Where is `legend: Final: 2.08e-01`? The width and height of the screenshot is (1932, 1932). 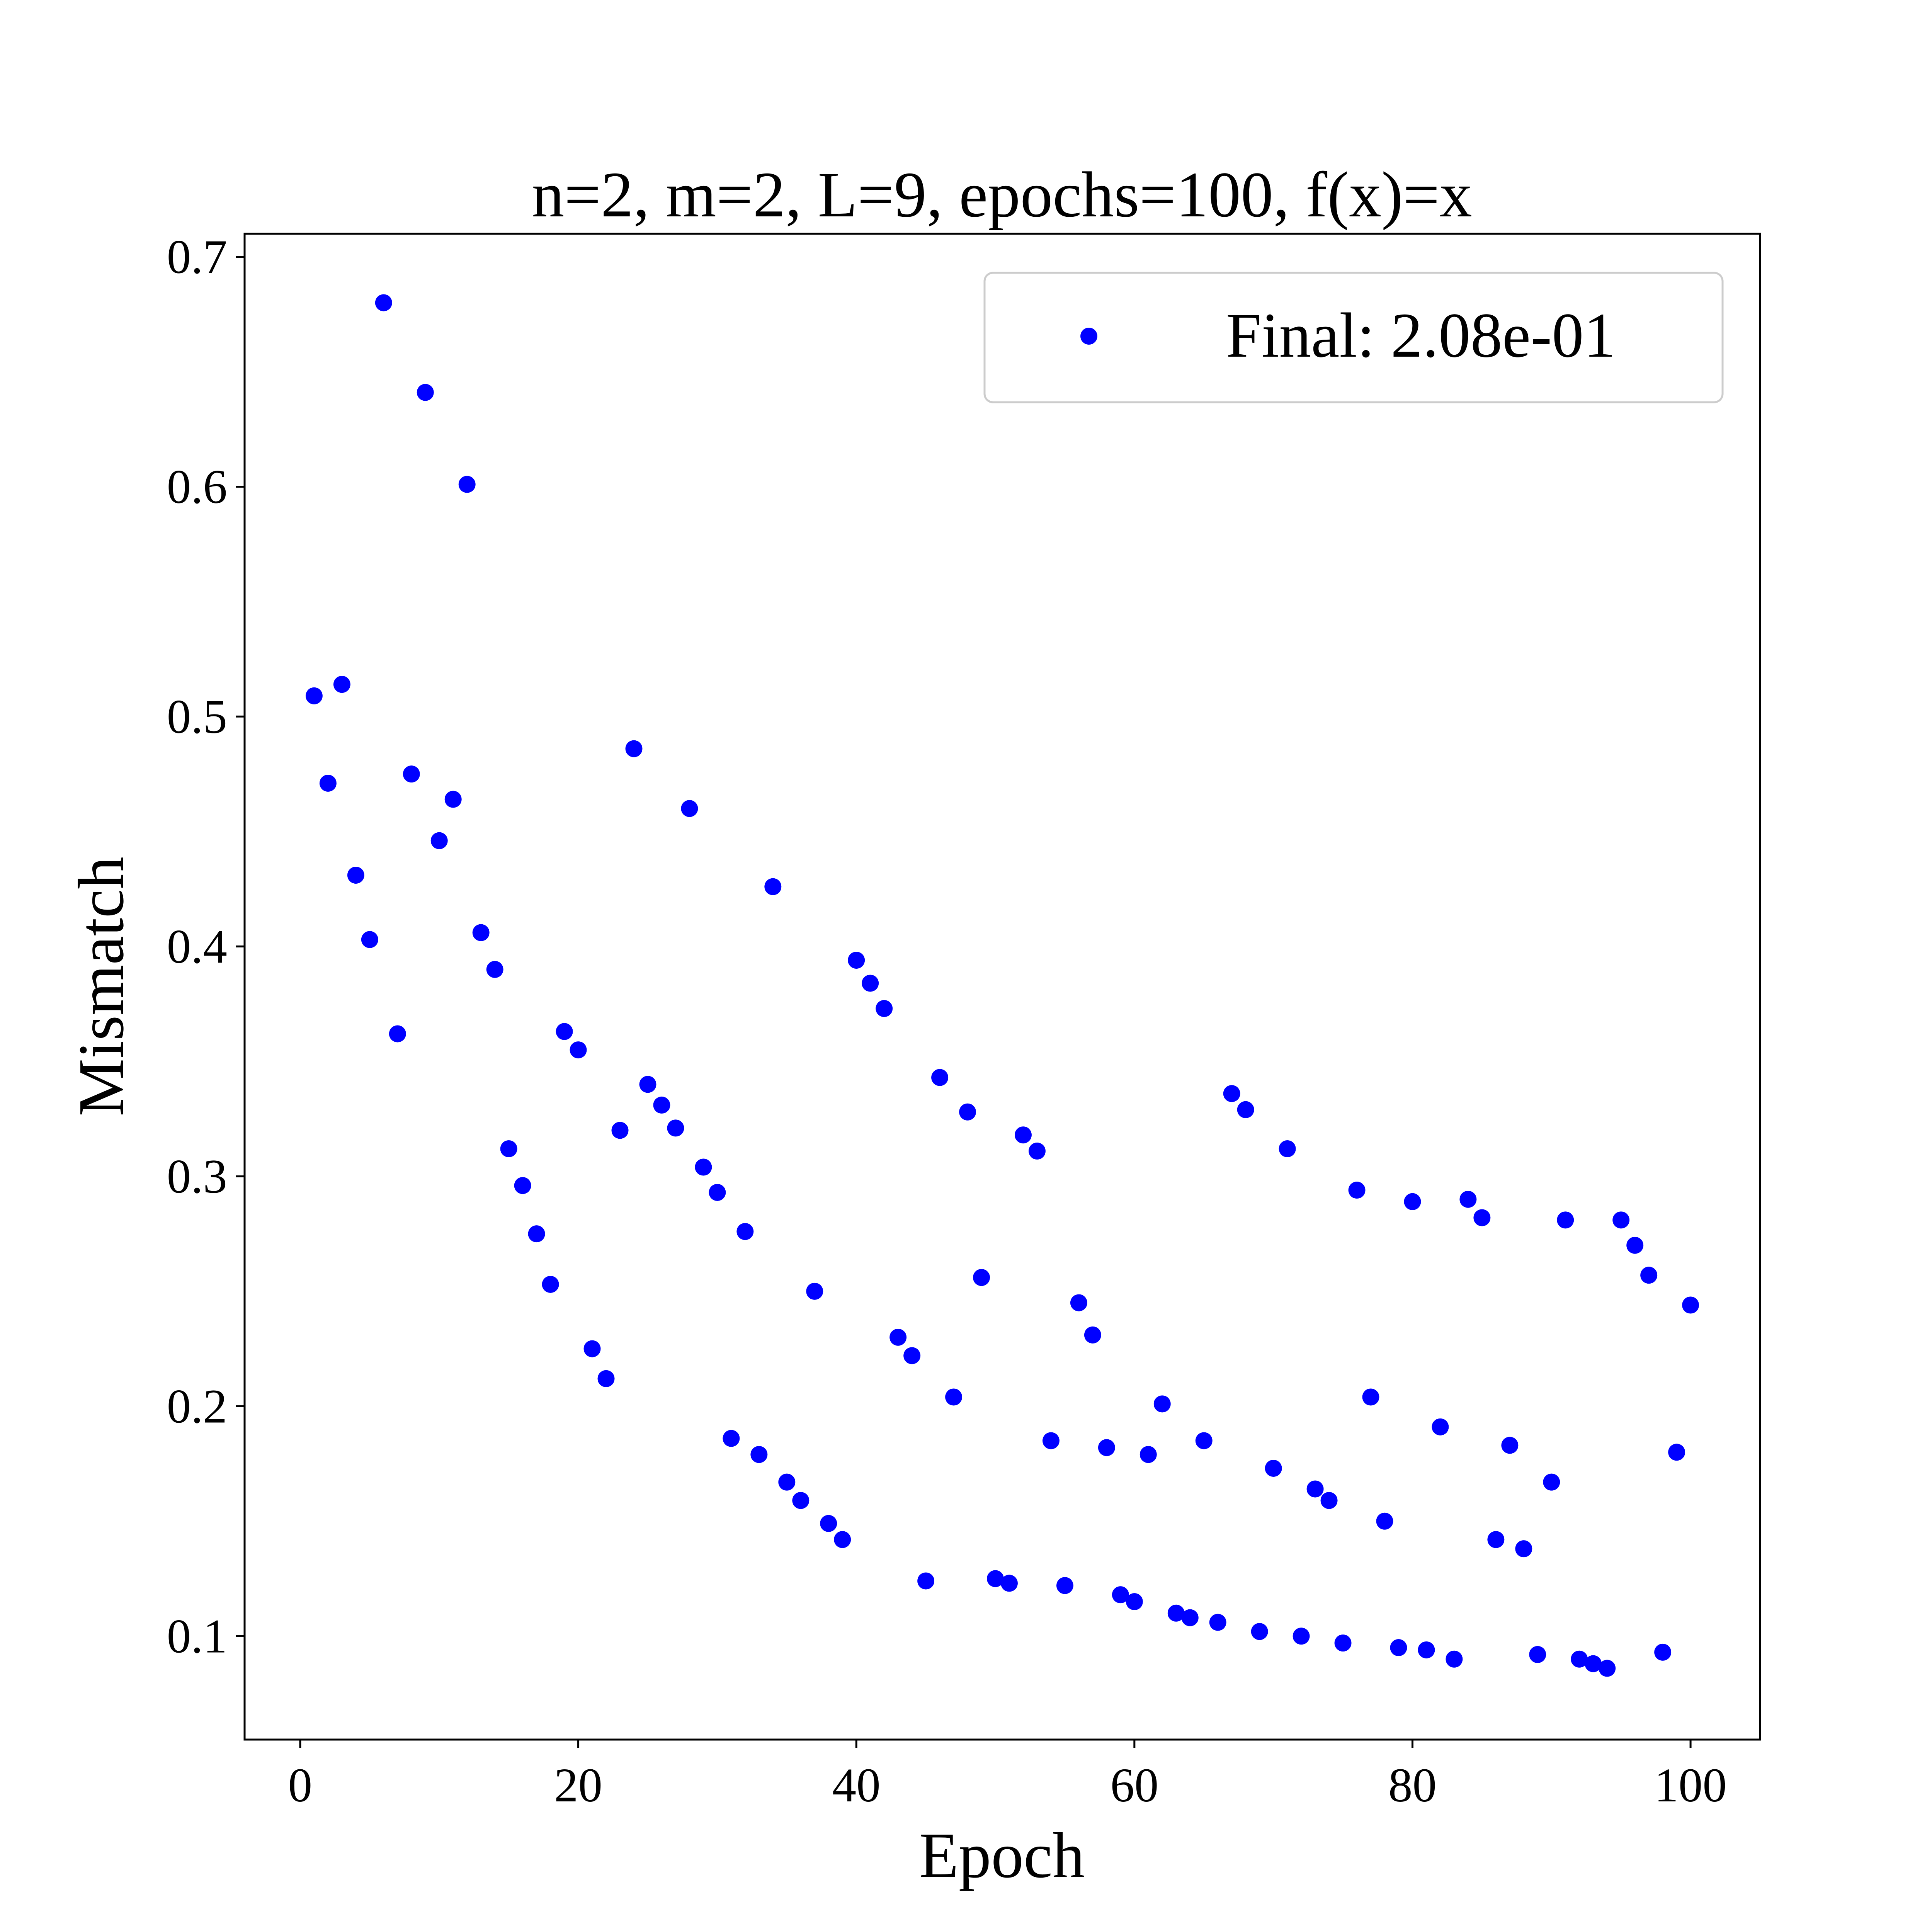 legend: Final: 2.08e-01 is located at coordinates (1354, 337).